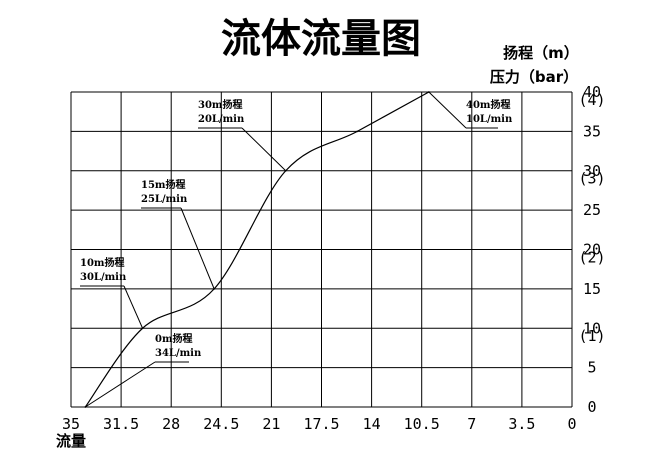  I want to click on pressure-tick-label: (4), so click(591, 100).